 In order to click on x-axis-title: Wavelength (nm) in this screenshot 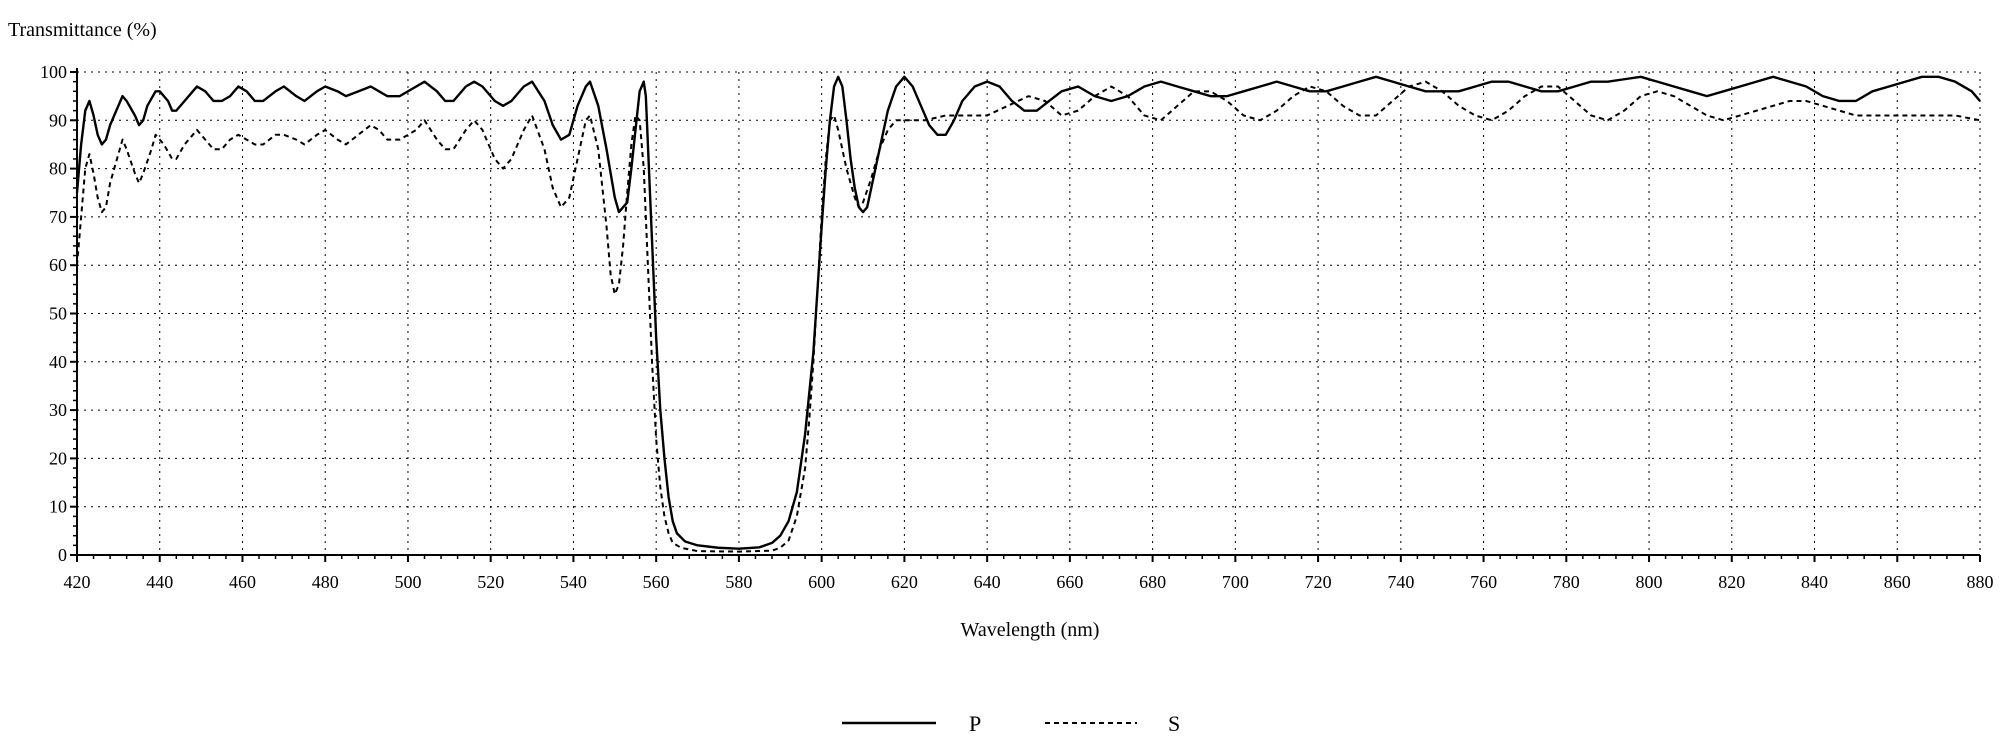, I will do `click(1030, 630)`.